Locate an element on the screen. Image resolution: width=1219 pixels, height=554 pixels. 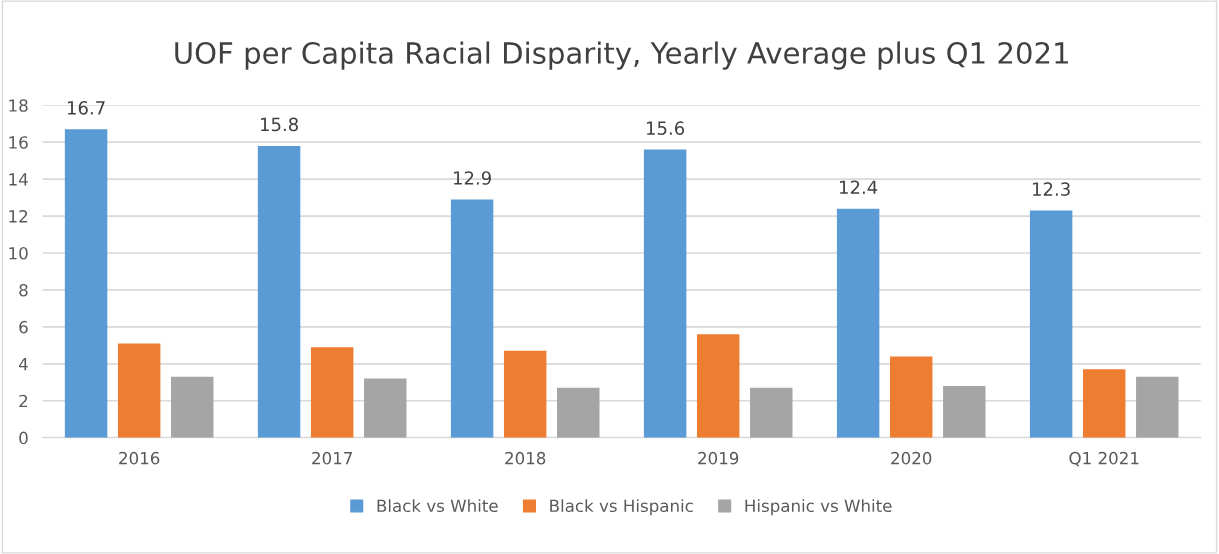
legend-label: Hispanic vs White is located at coordinates (818, 507).